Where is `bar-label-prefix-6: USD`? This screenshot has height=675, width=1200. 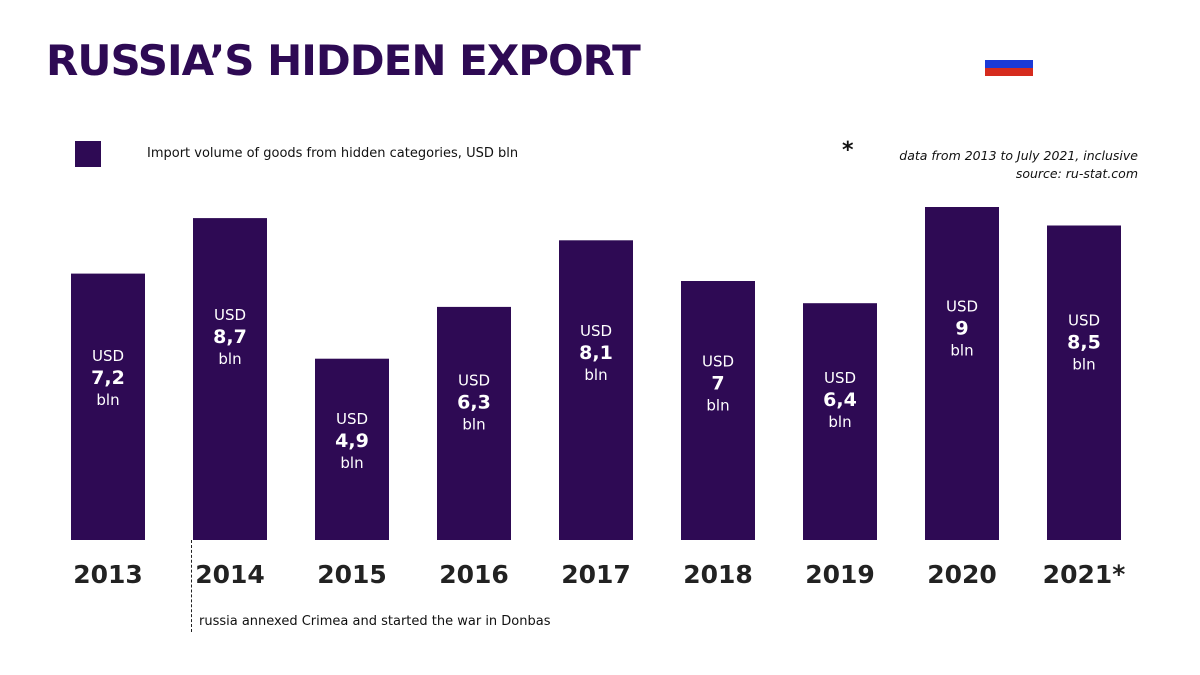
bar-label-prefix-6: USD is located at coordinates (840, 378).